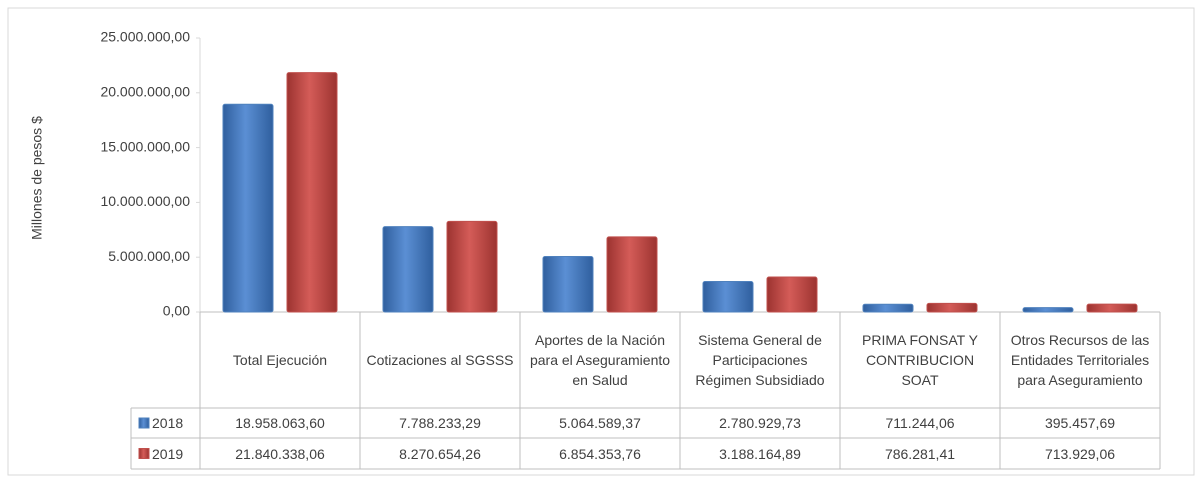  Describe the element at coordinates (920, 423) in the screenshot. I see `value-label: 711.244,06` at that location.